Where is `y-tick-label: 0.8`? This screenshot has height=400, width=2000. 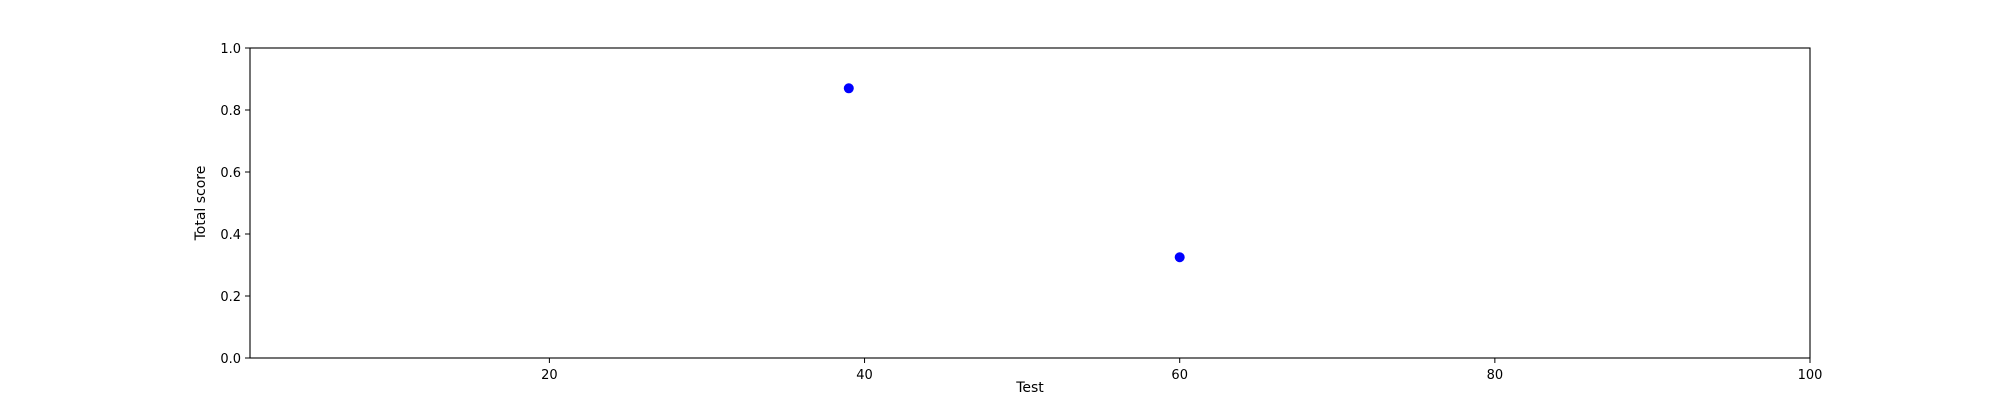 y-tick-label: 0.8 is located at coordinates (230, 111).